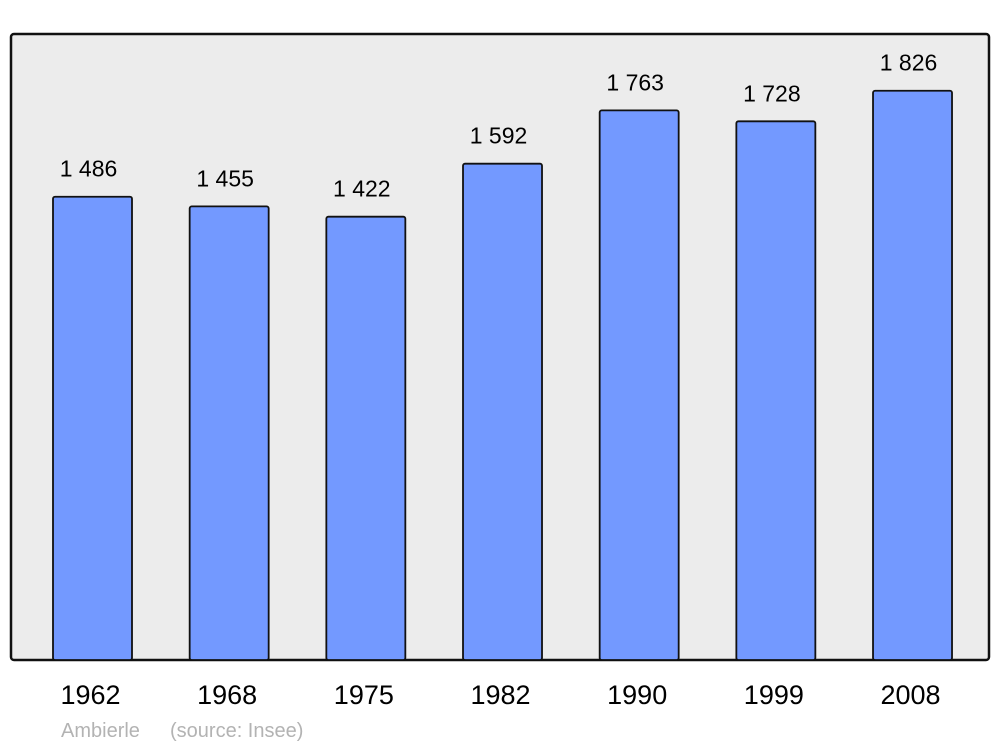 This screenshot has width=1000, height=747. Describe the element at coordinates (100, 731) in the screenshot. I see `footer-place: Ambierle` at that location.